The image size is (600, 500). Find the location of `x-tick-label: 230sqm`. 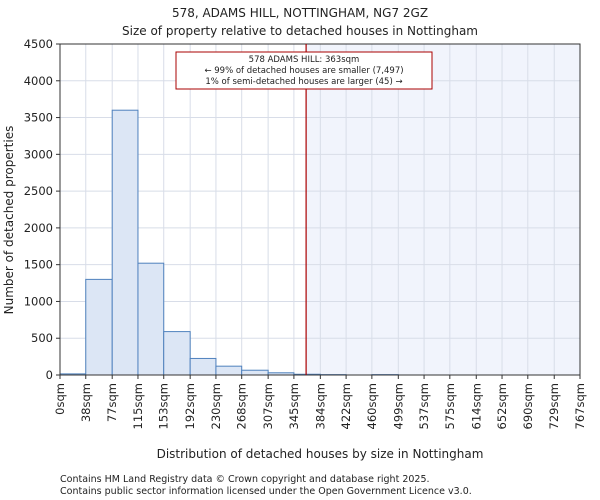

x-tick-label: 230sqm is located at coordinates (216, 406).